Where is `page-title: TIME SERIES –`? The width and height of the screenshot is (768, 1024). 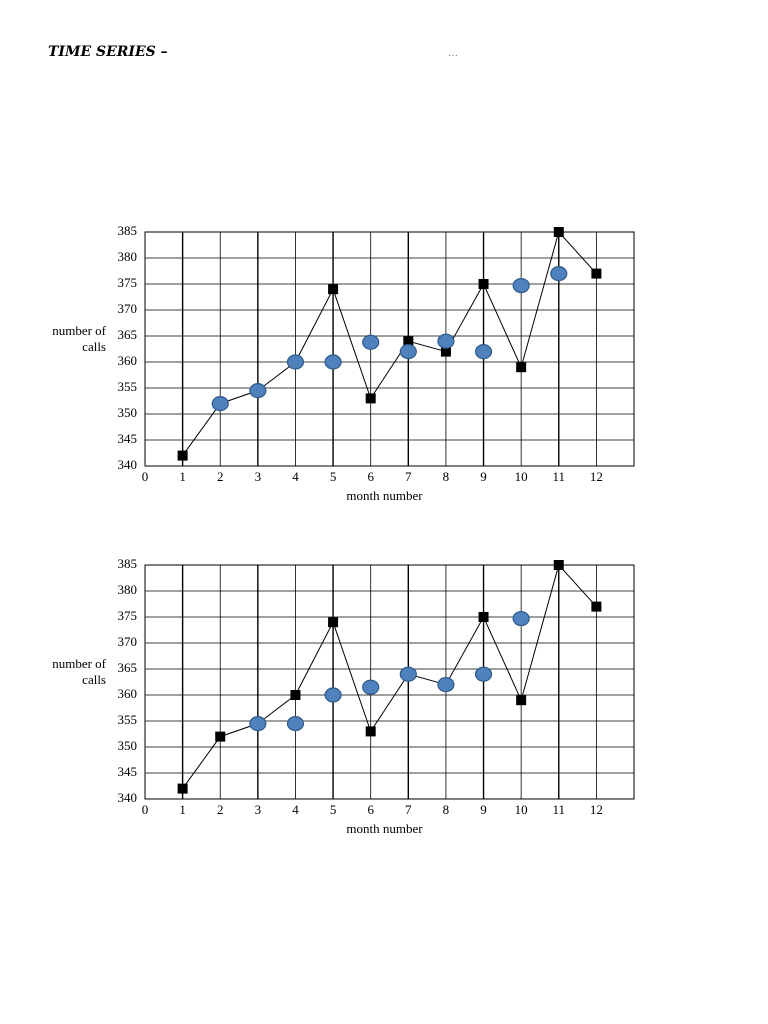
page-title: TIME SERIES – is located at coordinates (108, 52).